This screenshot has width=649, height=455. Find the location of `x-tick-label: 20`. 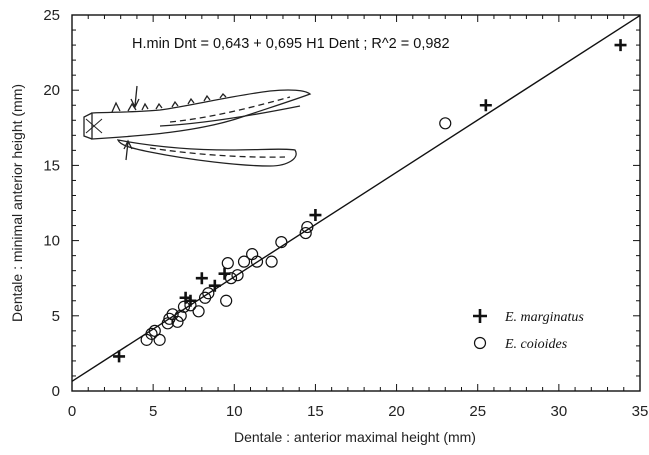

x-tick-label: 20 is located at coordinates (396, 411).